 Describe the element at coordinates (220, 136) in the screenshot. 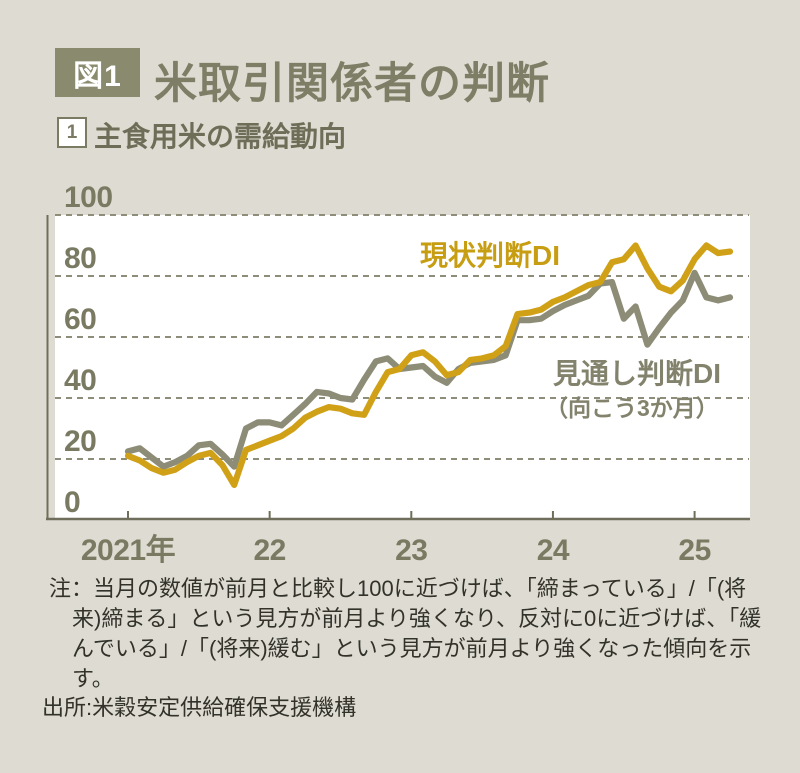

I see `chart-subtitle: 主食用米の需給動向` at that location.